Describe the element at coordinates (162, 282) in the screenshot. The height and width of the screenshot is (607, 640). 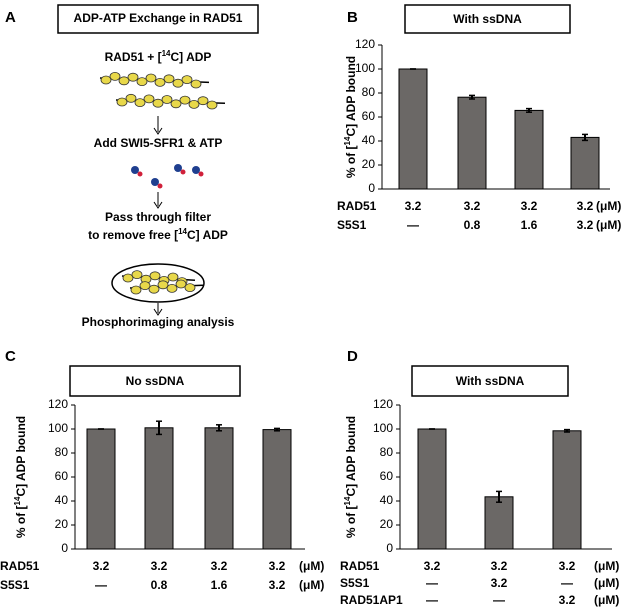
I see `filter-filaments` at that location.